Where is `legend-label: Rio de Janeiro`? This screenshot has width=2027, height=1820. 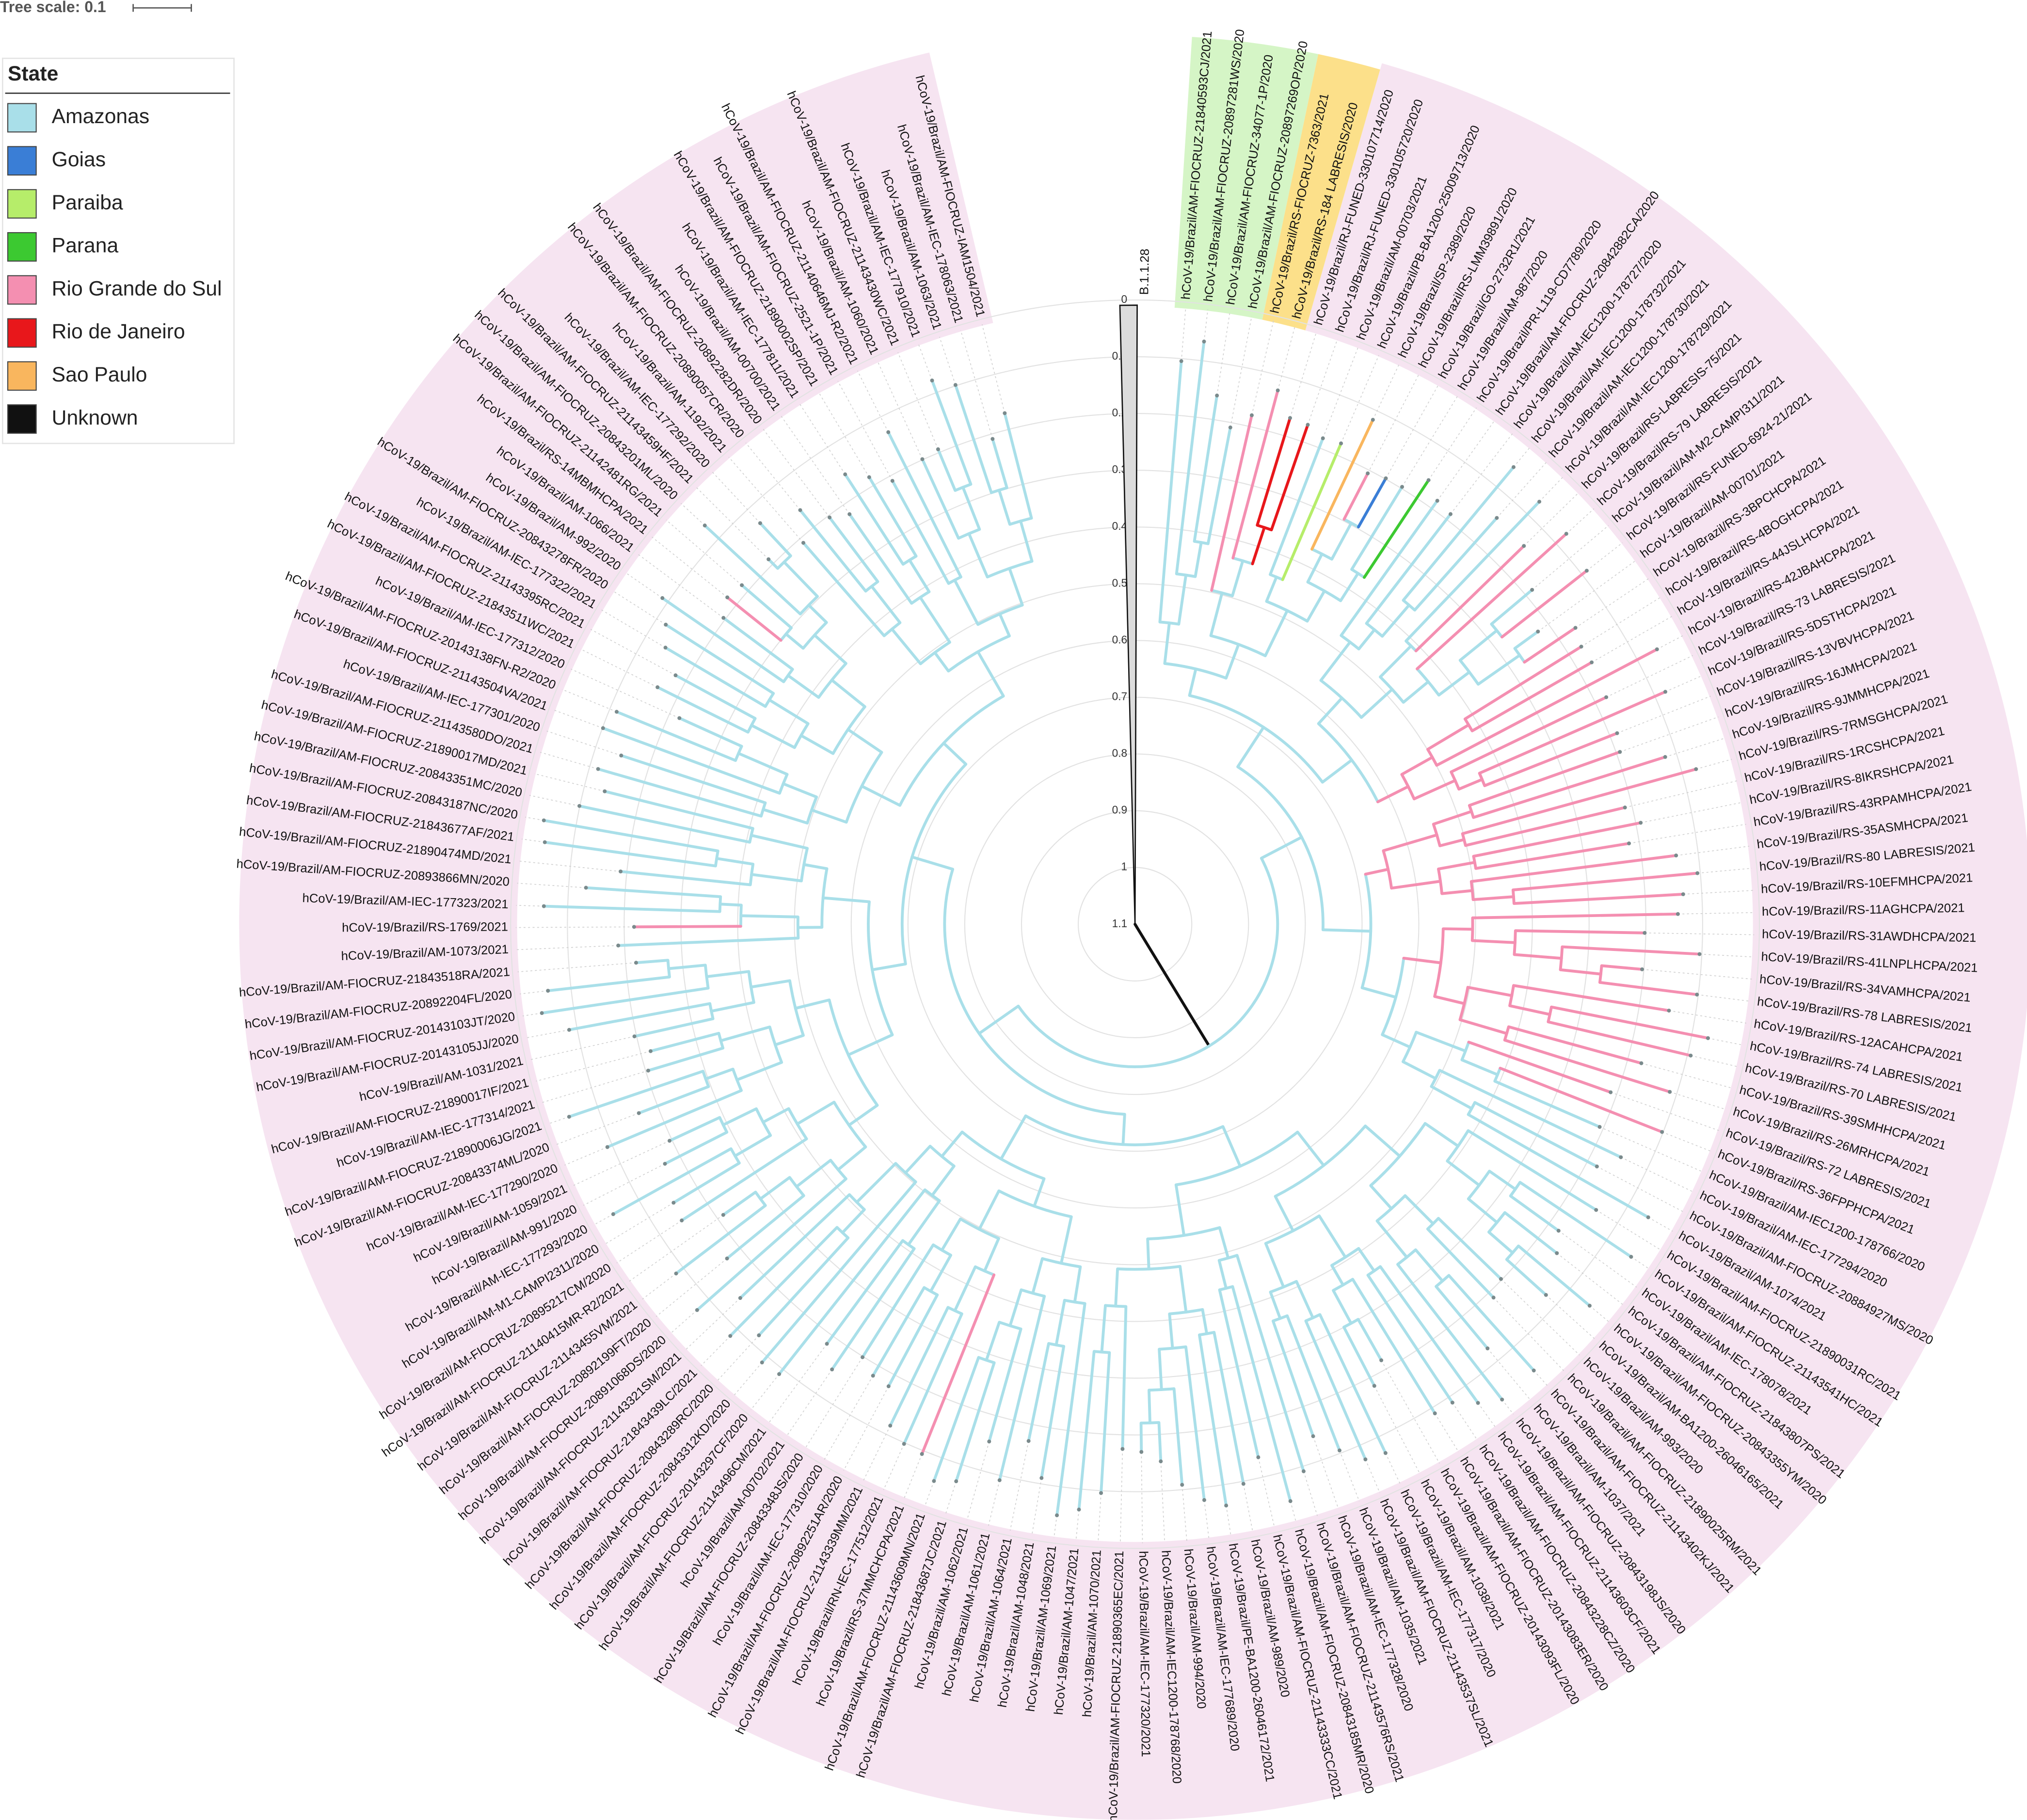
legend-label: Rio de Janeiro is located at coordinates (119, 332).